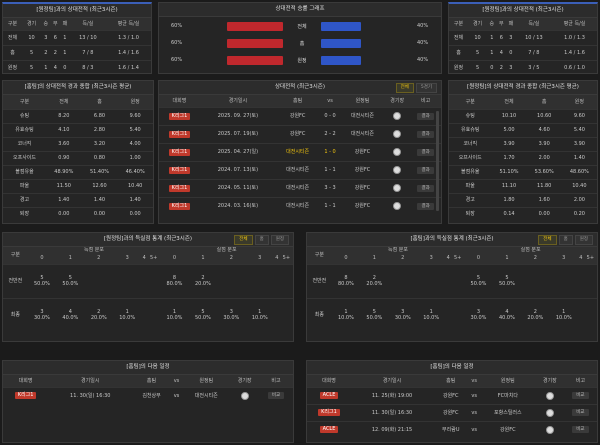 This screenshot has width=600, height=445. Describe the element at coordinates (392, 381) in the screenshot. I see `column-header: 경기일시` at that location.